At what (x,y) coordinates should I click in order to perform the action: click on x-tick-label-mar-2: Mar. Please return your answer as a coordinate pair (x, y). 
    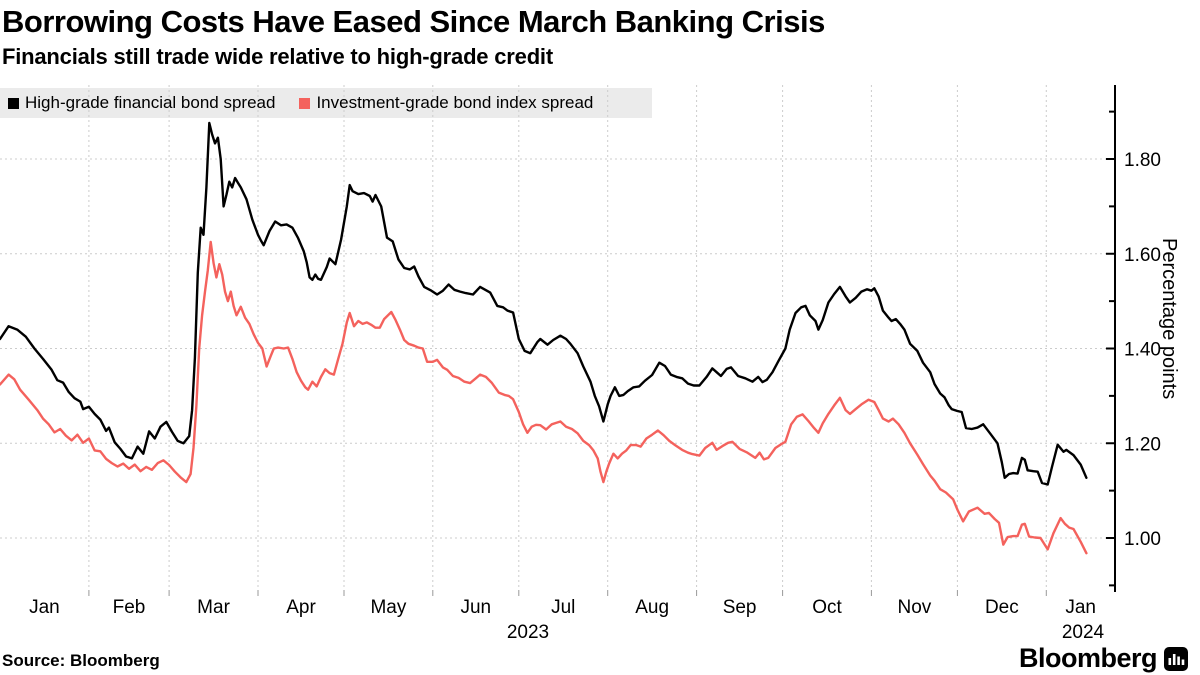
    Looking at the image, I should click on (213, 607).